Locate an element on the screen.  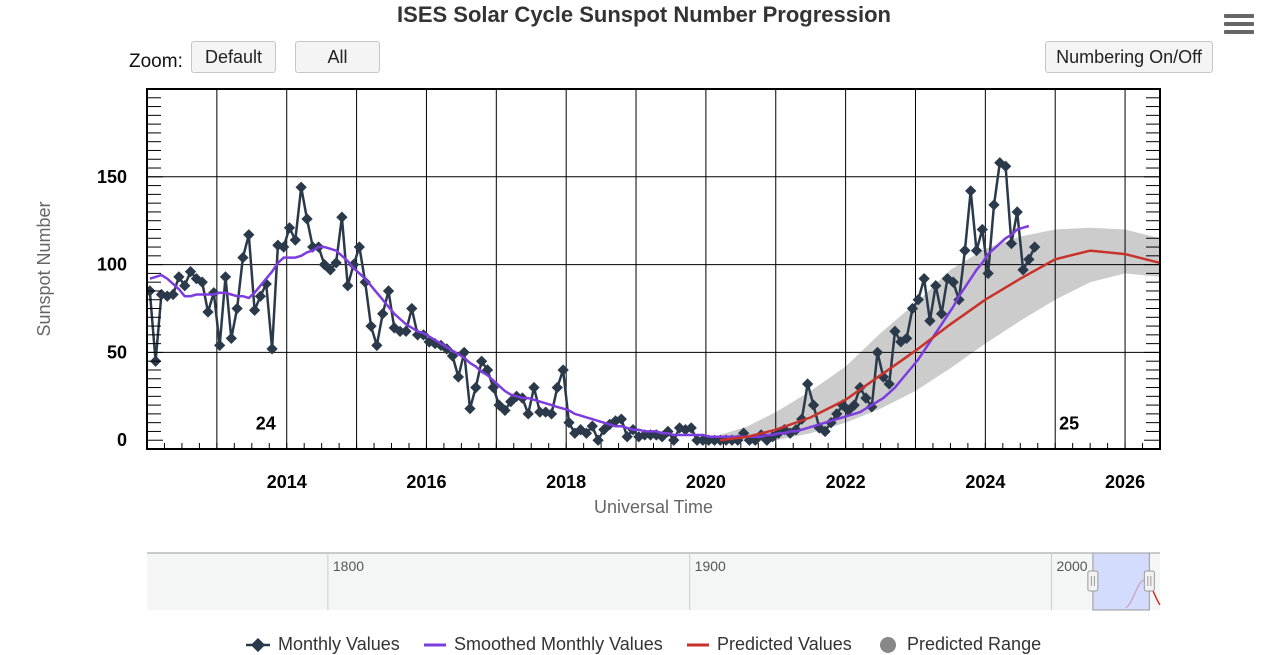
y-axis-title: Sunspot Number is located at coordinates (44, 268).